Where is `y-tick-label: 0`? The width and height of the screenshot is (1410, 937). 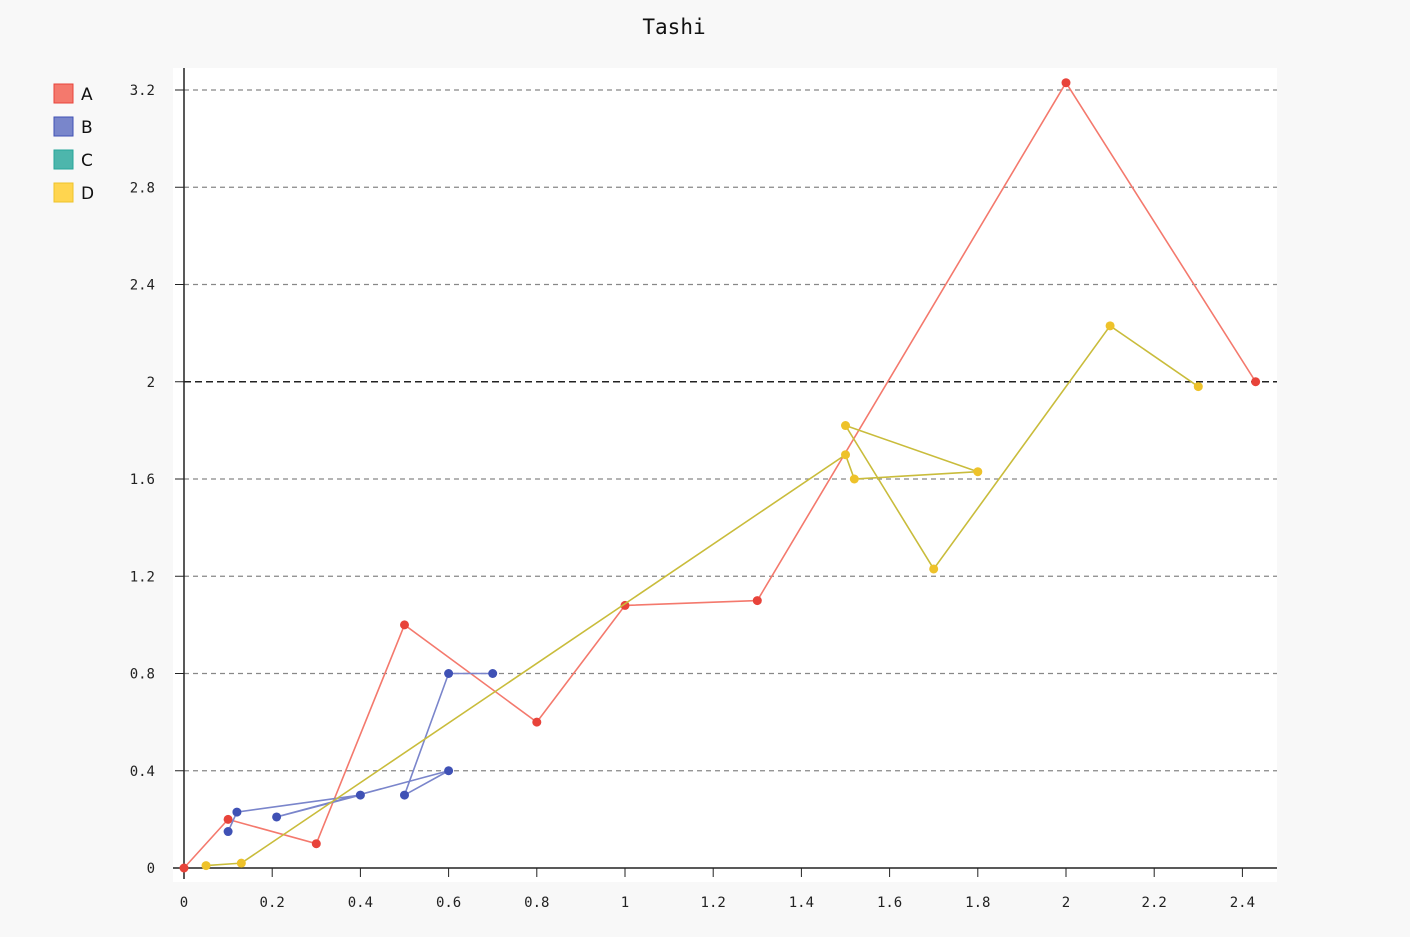 y-tick-label: 0 is located at coordinates (151, 869).